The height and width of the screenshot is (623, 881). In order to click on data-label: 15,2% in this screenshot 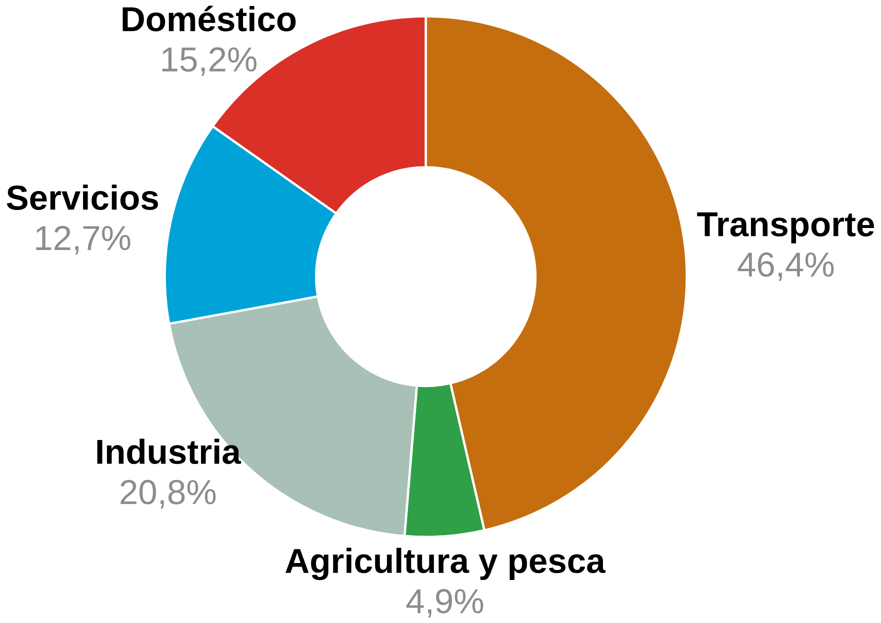, I will do `click(209, 61)`.